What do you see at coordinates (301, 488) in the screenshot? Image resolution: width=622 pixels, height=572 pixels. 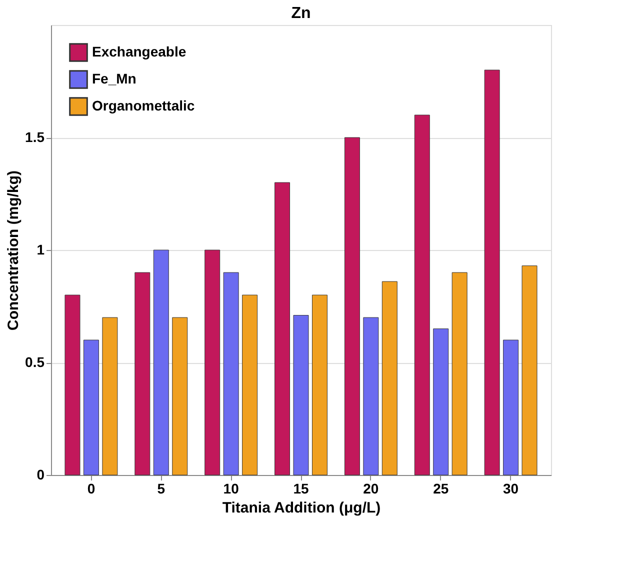 I see `x-tick-label: 15` at bounding box center [301, 488].